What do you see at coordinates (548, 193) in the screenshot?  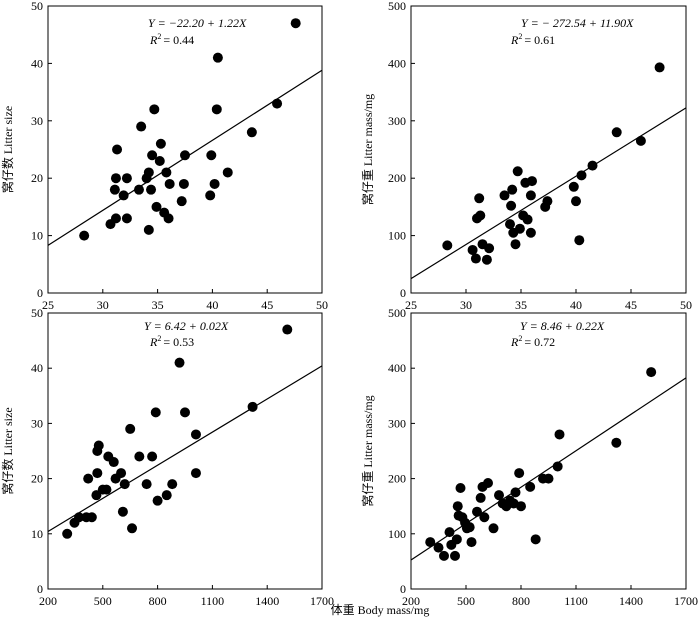 I see `regression-line` at bounding box center [548, 193].